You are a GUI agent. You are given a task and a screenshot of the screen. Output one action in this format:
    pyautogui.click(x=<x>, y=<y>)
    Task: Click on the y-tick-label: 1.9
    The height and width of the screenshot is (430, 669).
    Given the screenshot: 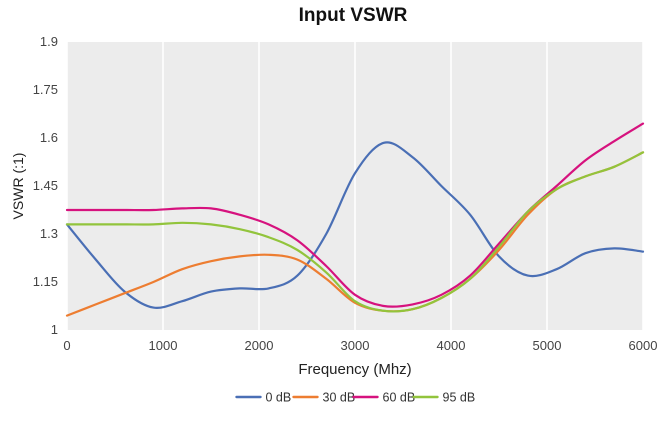 What is the action you would take?
    pyautogui.click(x=49, y=41)
    